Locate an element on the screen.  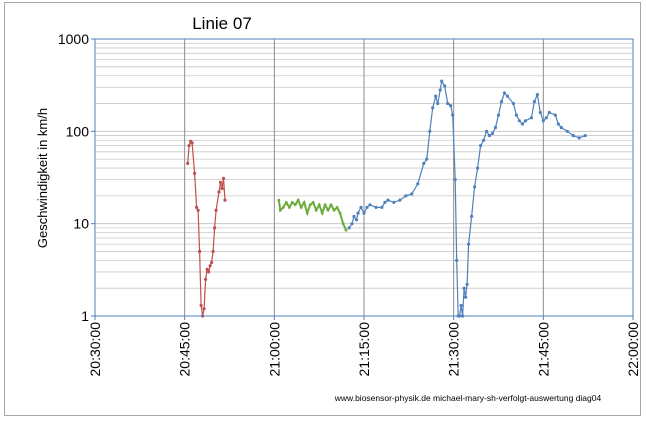
x-tick-label: 21:00:00 is located at coordinates (274, 349).